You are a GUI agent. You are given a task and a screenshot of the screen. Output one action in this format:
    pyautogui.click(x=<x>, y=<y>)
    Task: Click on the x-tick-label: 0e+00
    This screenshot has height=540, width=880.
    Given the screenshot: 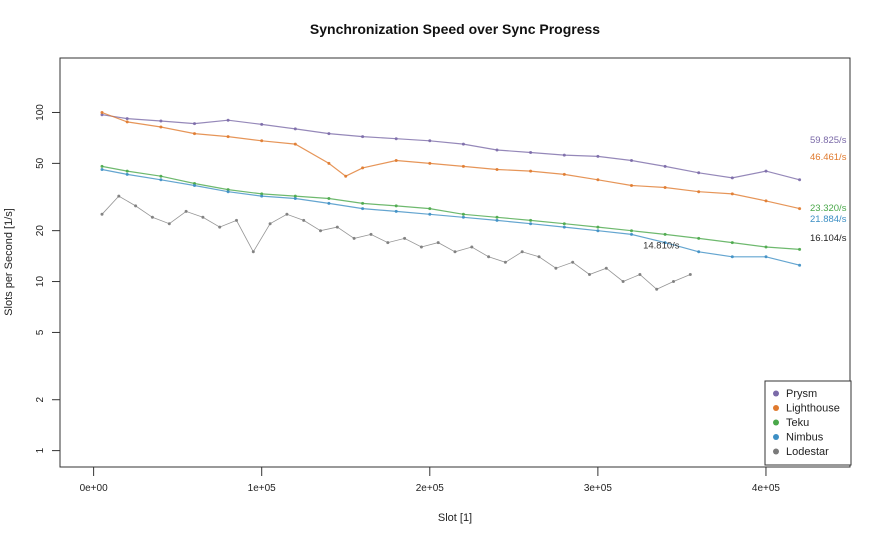 What is the action you would take?
    pyautogui.click(x=94, y=488)
    